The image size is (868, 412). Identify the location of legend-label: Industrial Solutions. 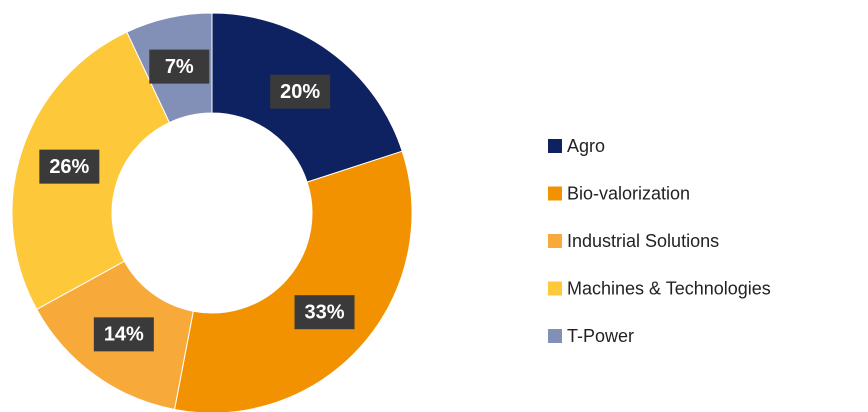
(643, 241).